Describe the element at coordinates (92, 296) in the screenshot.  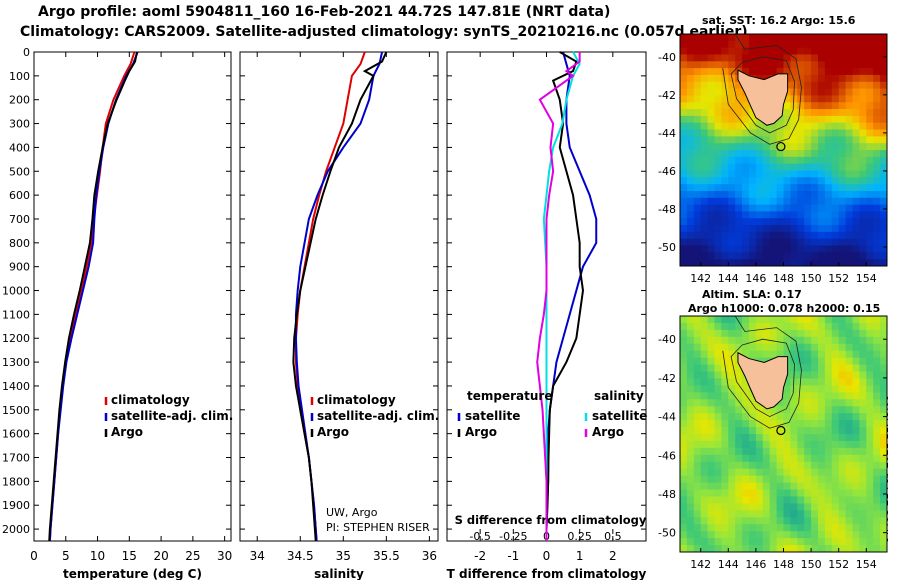
I see `series-line-climatology` at that location.